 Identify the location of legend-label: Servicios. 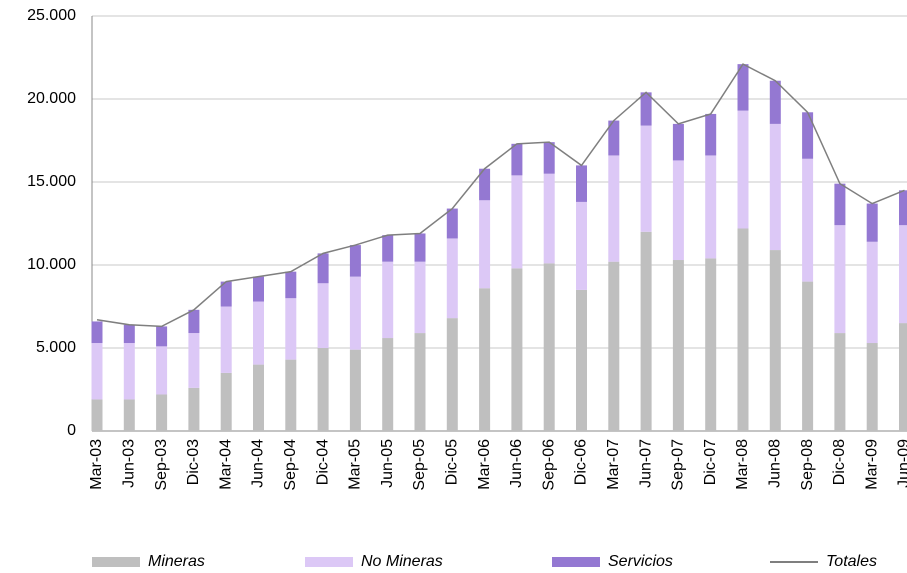
(640, 561).